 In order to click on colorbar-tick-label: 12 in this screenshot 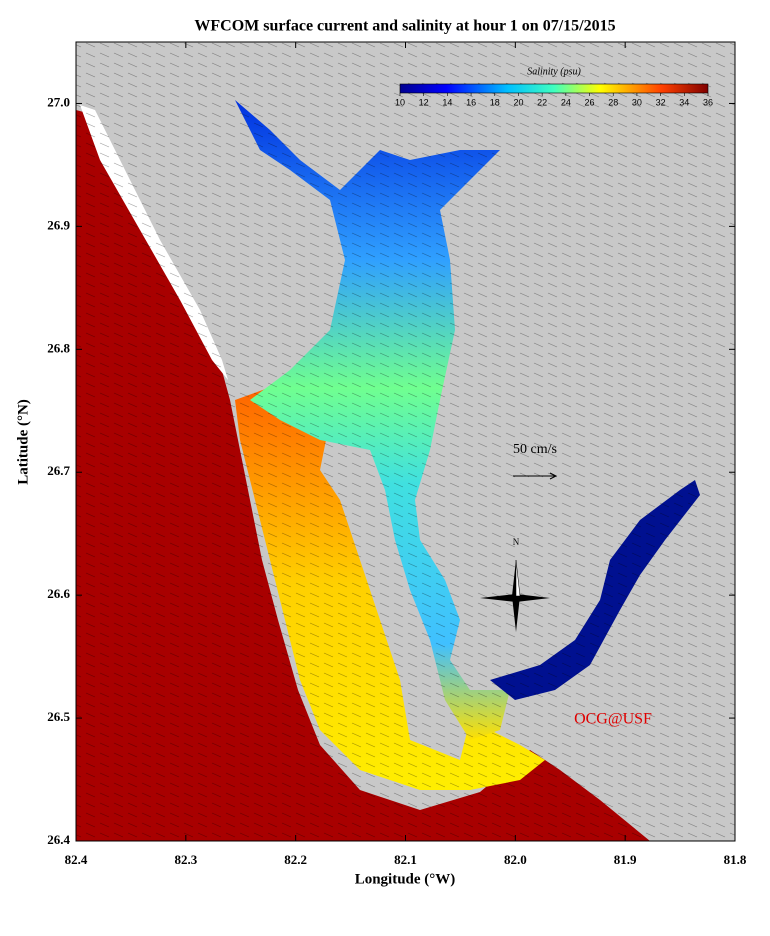, I will do `click(424, 102)`.